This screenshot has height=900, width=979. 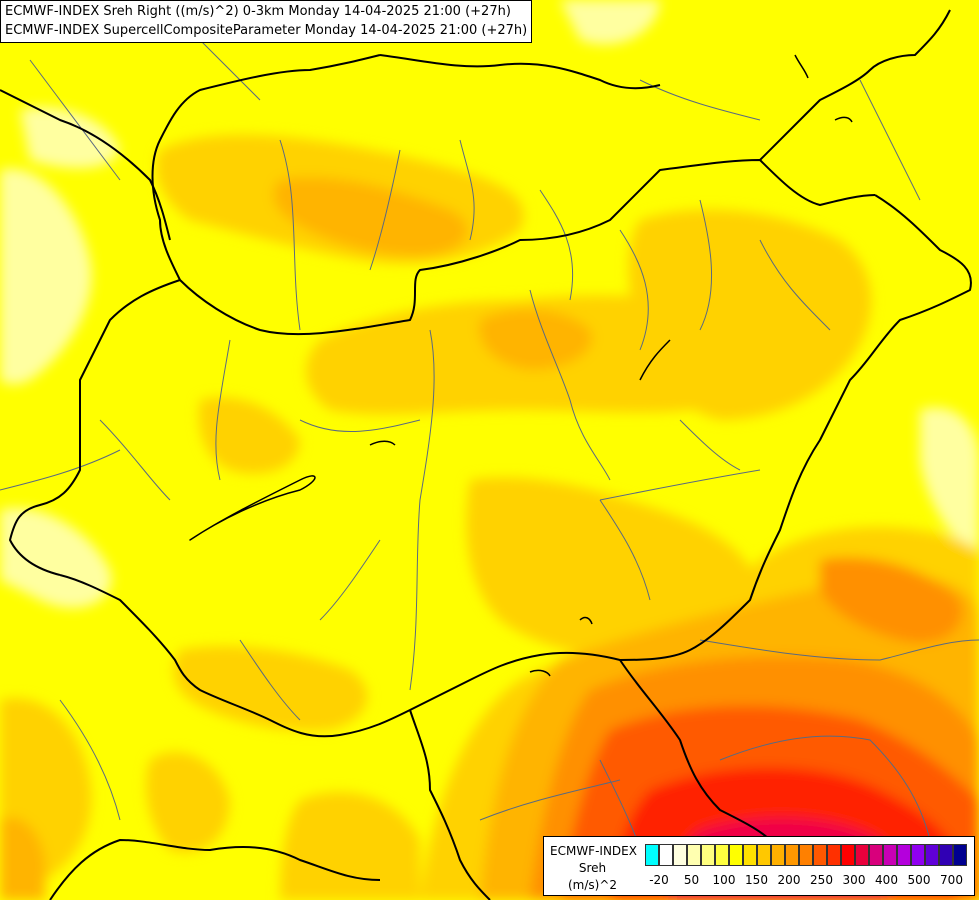 I want to click on legend-tick-label: 250, so click(x=821, y=880).